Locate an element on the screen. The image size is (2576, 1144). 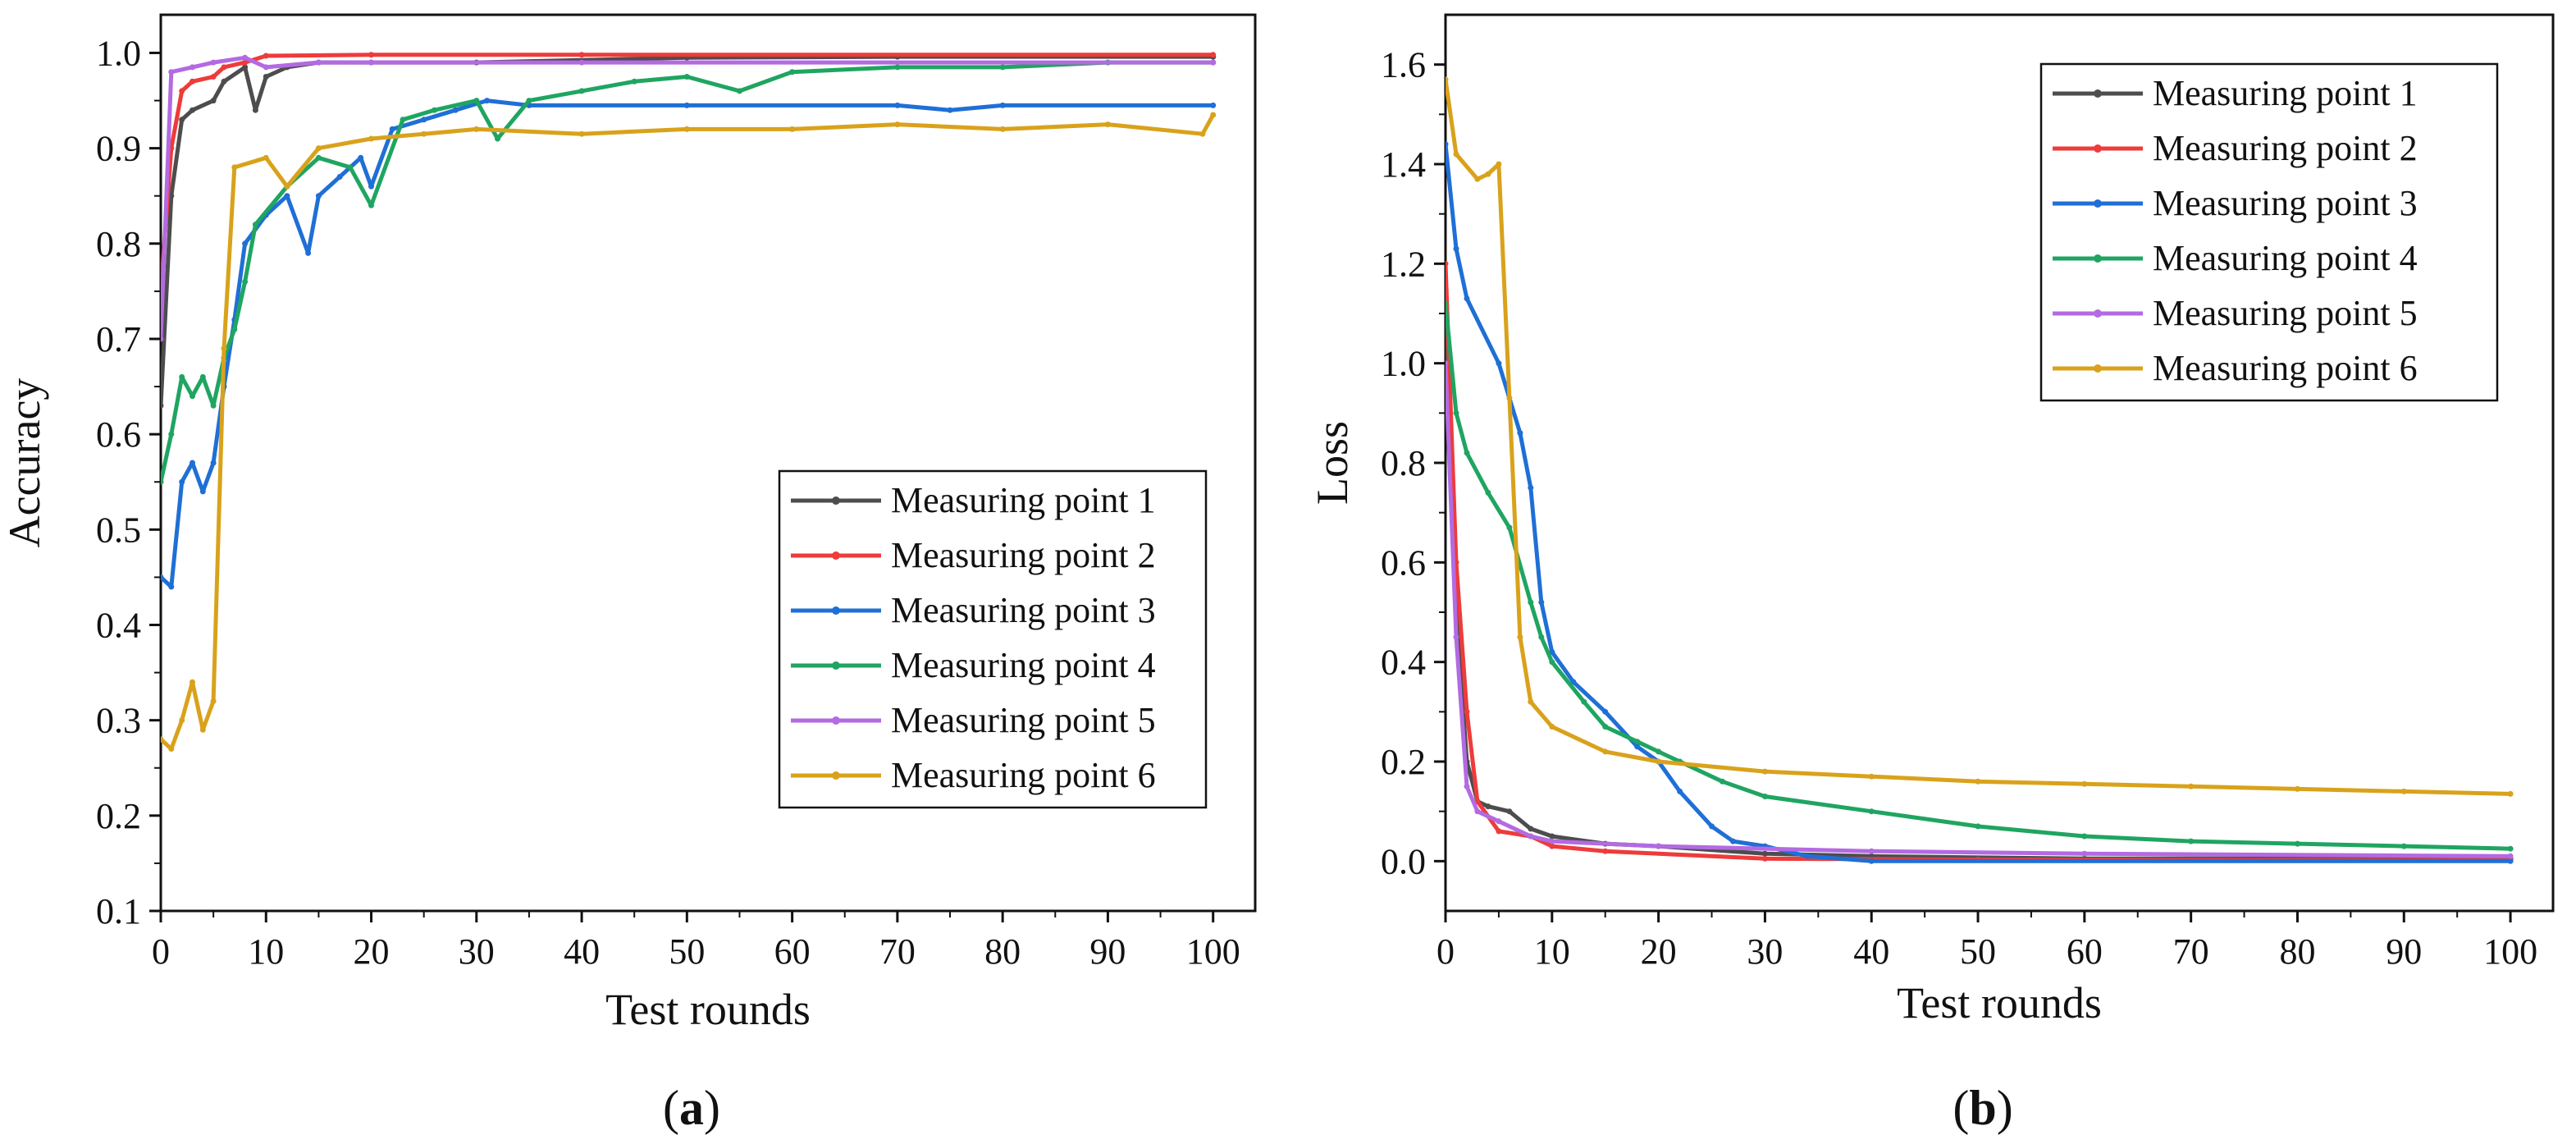
x-tick-label: 100 is located at coordinates (1213, 952).